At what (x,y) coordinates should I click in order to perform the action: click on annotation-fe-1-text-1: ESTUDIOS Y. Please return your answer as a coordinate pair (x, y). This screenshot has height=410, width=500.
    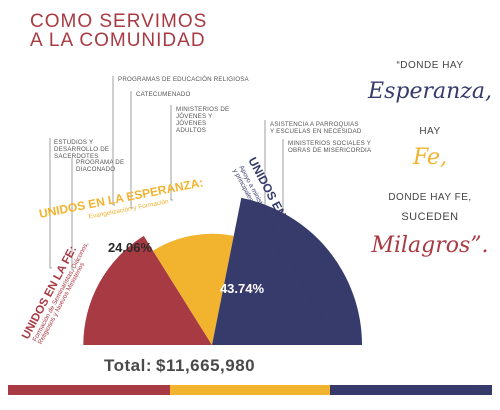
    Looking at the image, I should click on (73, 142).